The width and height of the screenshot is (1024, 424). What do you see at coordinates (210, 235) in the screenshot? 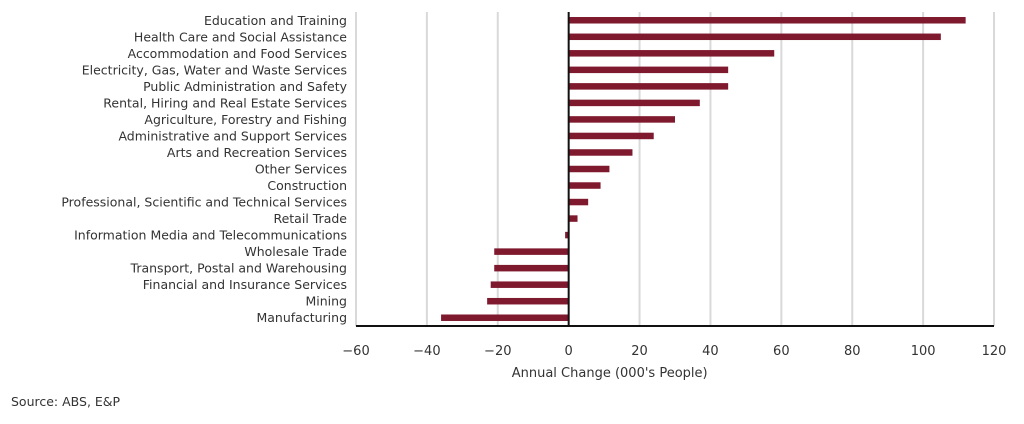
I see `category-label: Information Media and Telecommunications` at bounding box center [210, 235].